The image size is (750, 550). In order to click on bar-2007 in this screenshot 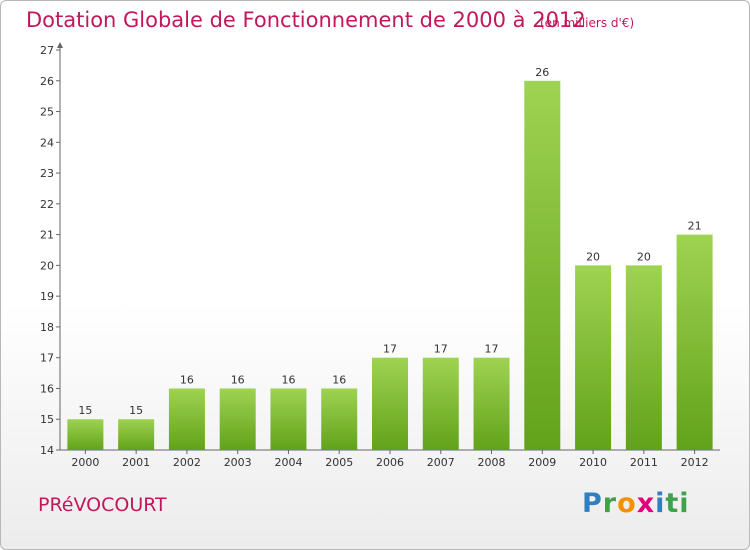, I will do `click(440, 403)`.